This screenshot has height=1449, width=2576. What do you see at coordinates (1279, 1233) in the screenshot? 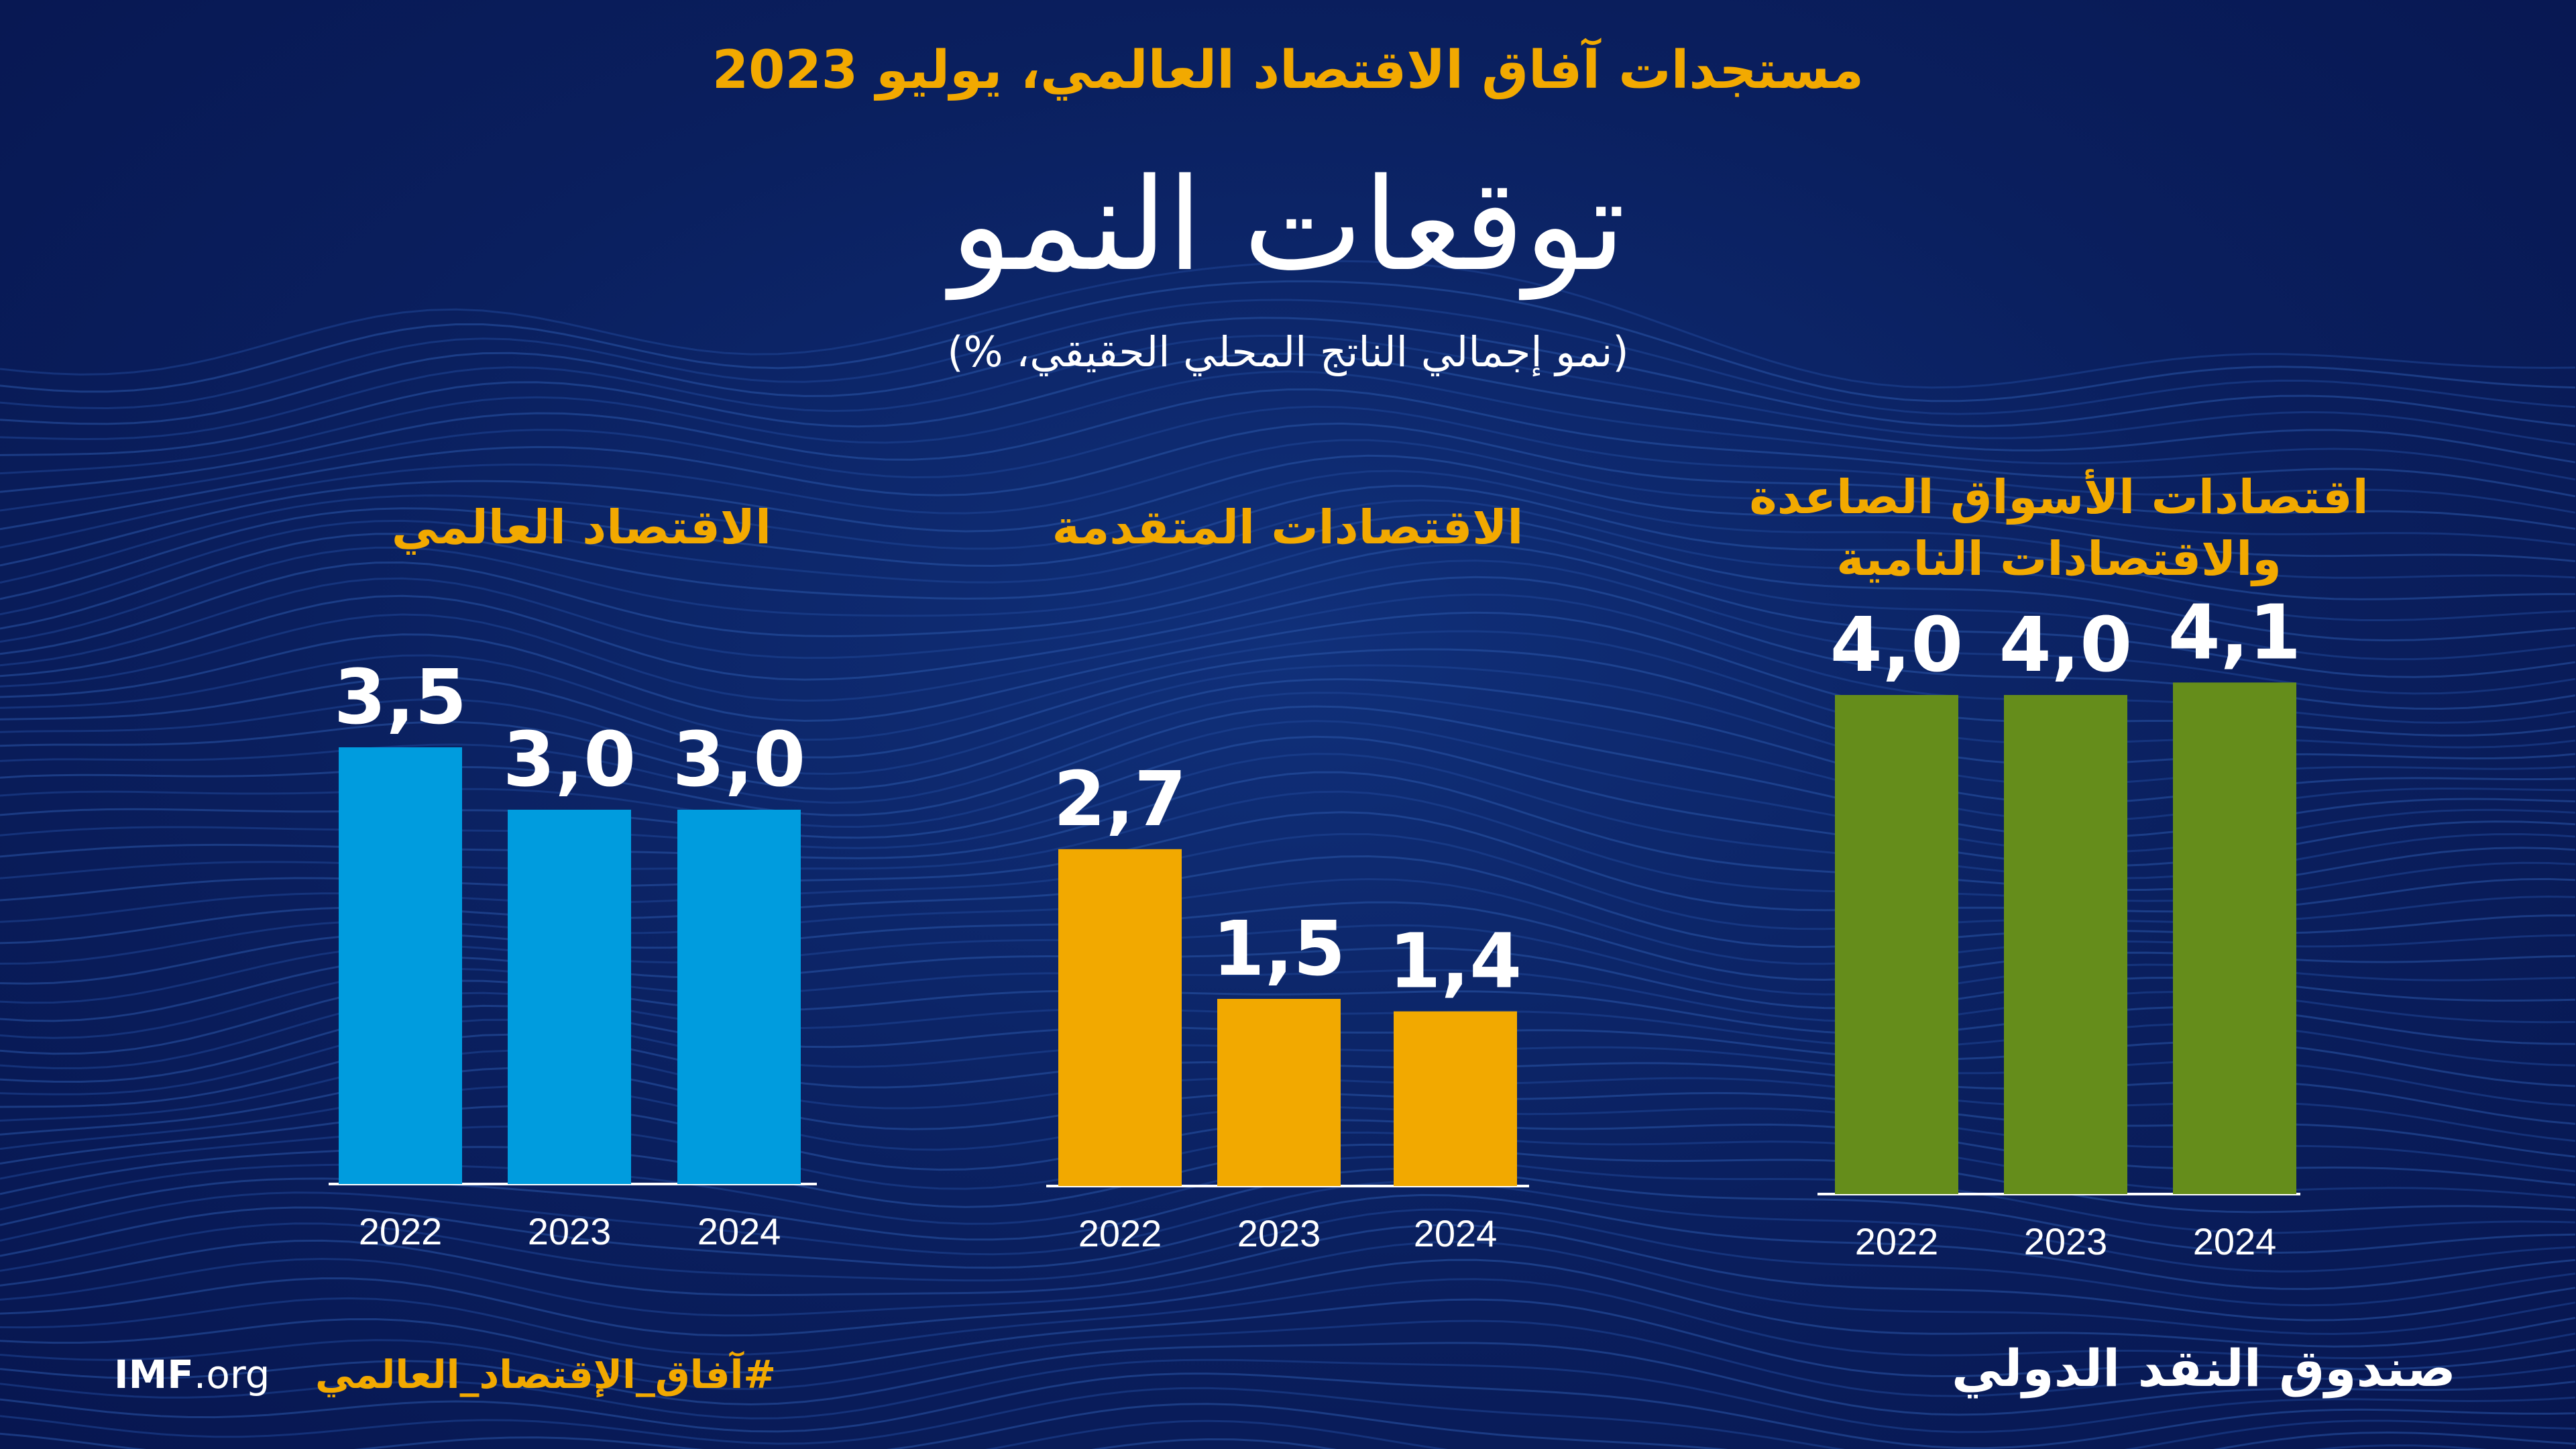
I see `tick-label-advanced-2023: 2023` at bounding box center [1279, 1233].